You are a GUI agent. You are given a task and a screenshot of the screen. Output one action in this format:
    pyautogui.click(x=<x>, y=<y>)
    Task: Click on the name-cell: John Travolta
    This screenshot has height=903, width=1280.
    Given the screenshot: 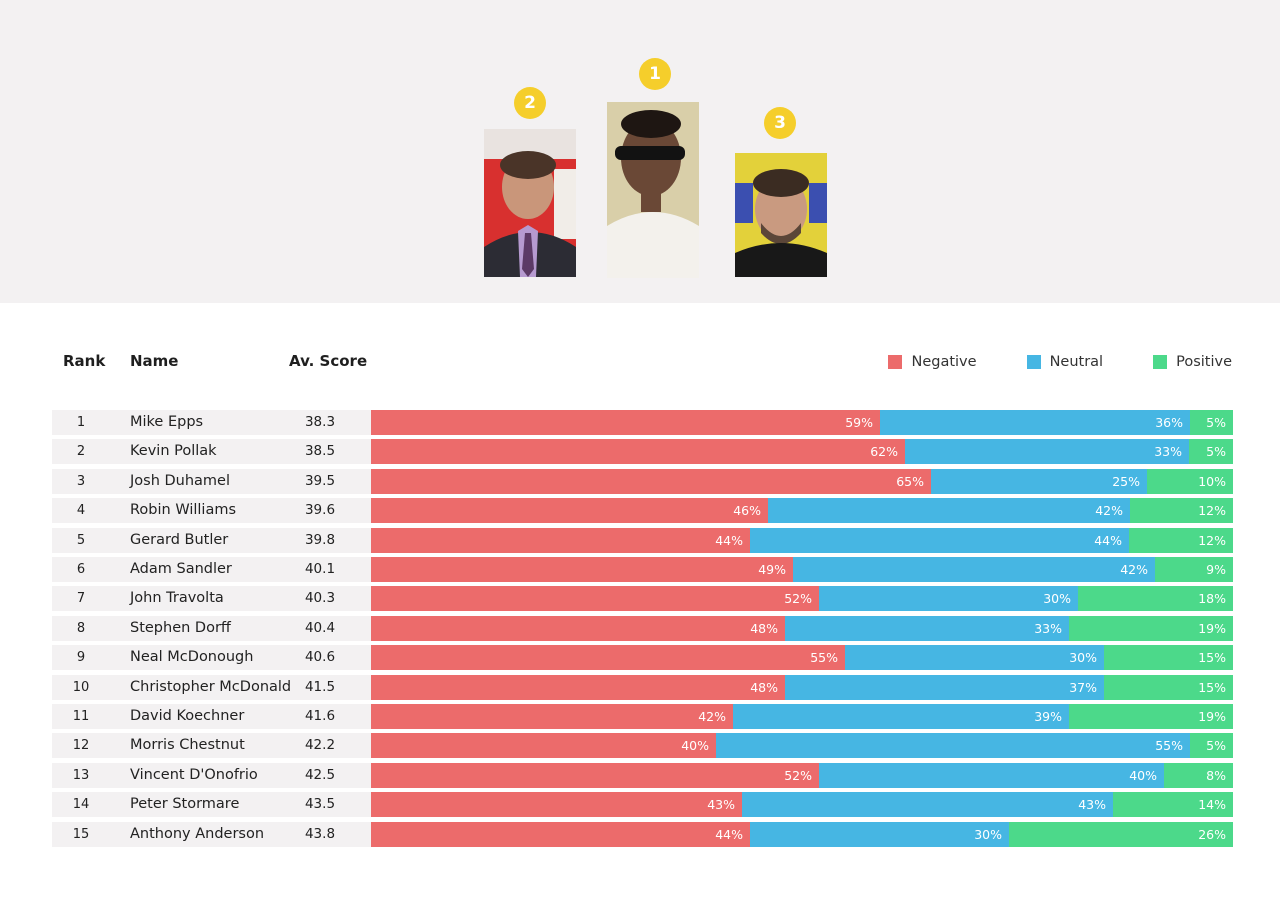 What is the action you would take?
    pyautogui.click(x=177, y=598)
    